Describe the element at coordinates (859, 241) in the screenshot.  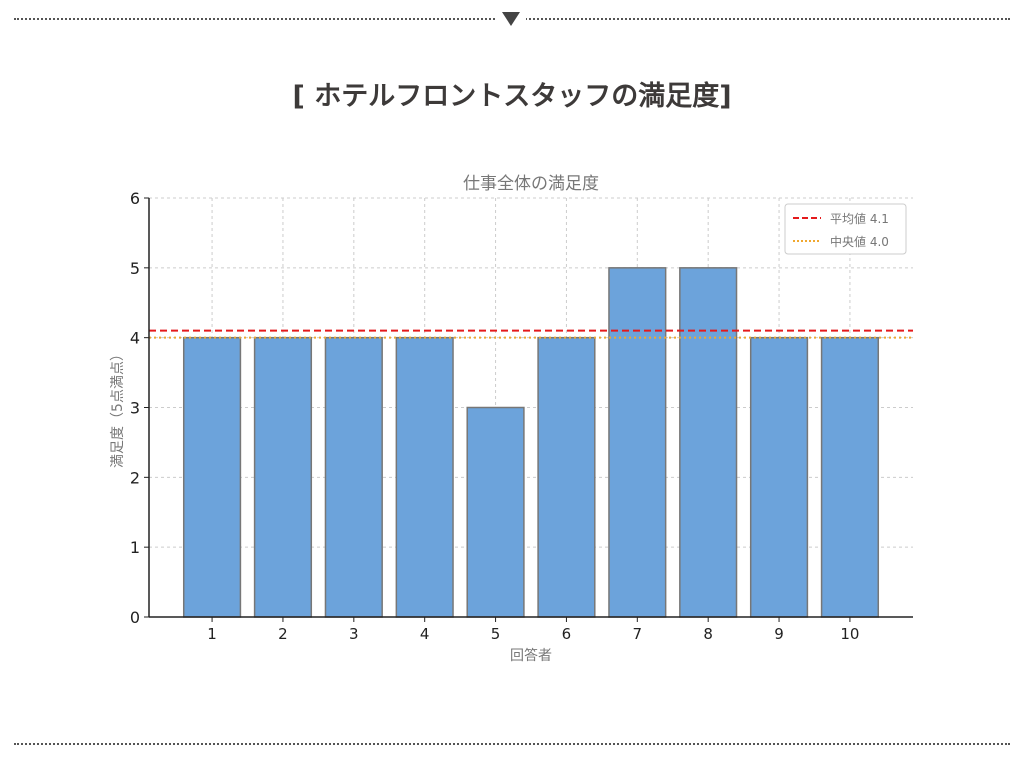
I see `legend-label-1: 中央値 4.0` at that location.